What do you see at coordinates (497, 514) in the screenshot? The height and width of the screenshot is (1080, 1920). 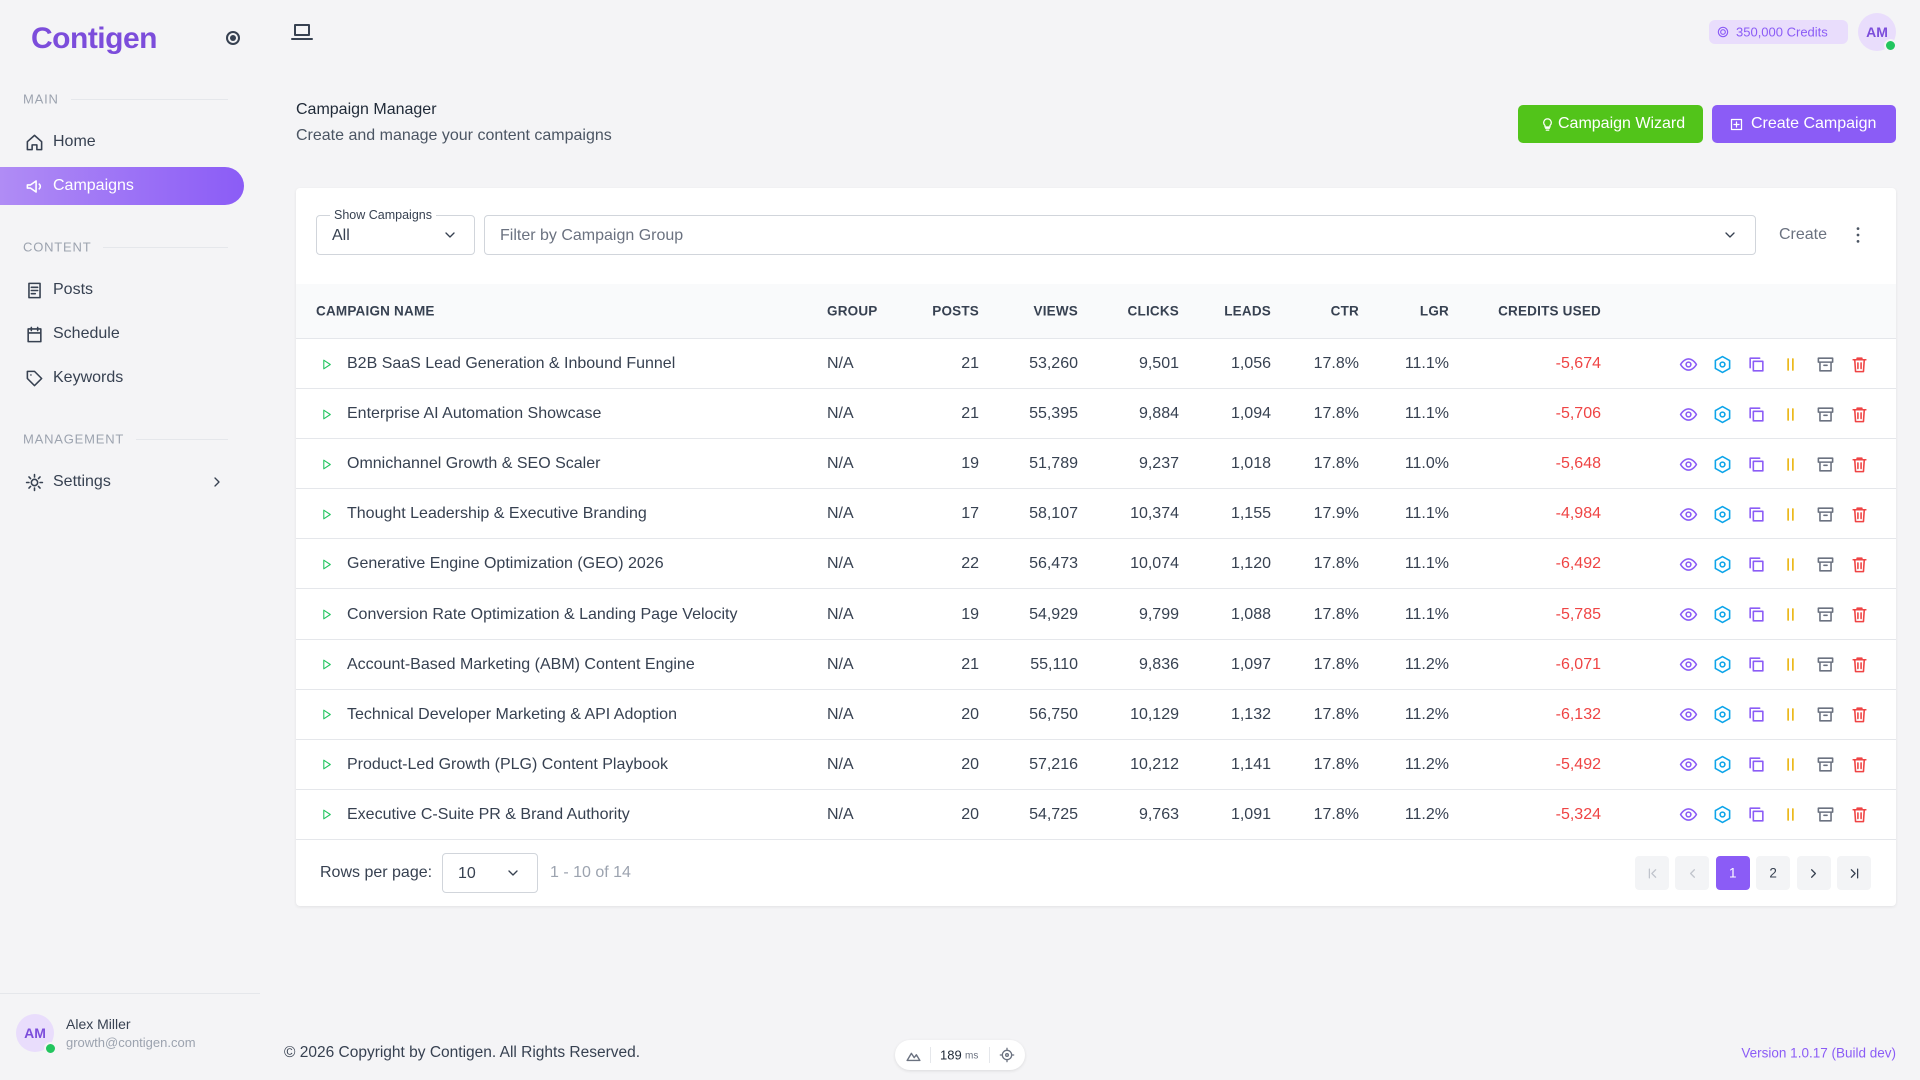 I see `campaign-name: Thought Leadership & Executive Branding` at bounding box center [497, 514].